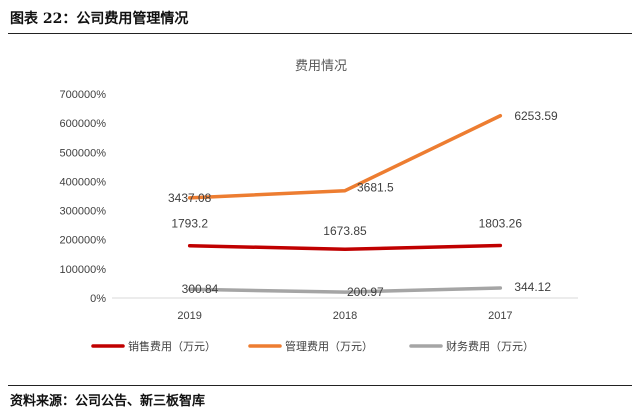 The height and width of the screenshot is (416, 640). What do you see at coordinates (189, 224) in the screenshot?
I see `data-label: 1793.2` at bounding box center [189, 224].